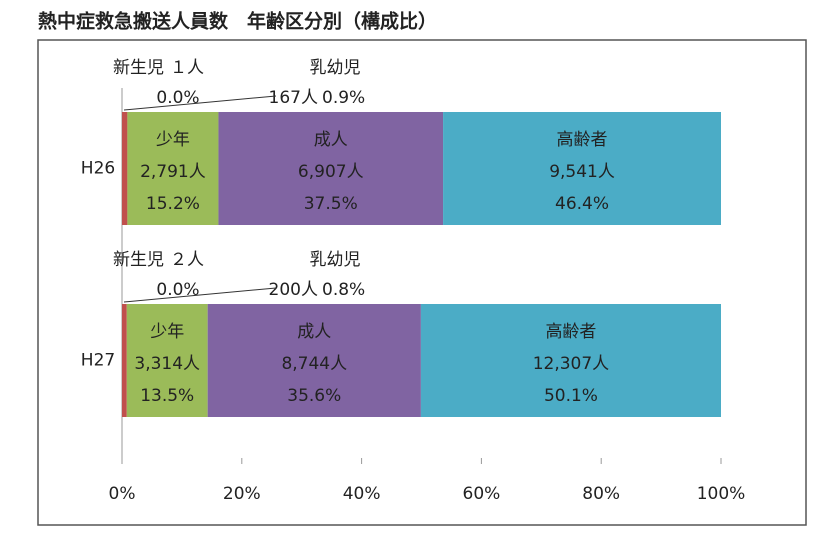  I want to click on data-label-count: 9,541人, so click(582, 172).